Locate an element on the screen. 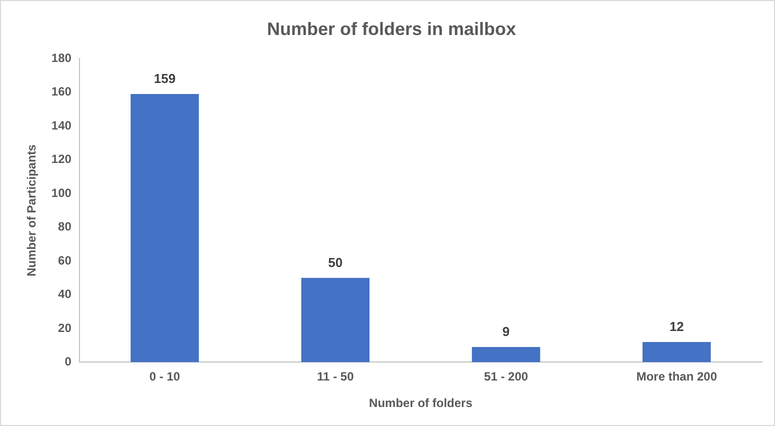  chart-title: Number of folders in mailbox is located at coordinates (391, 28).